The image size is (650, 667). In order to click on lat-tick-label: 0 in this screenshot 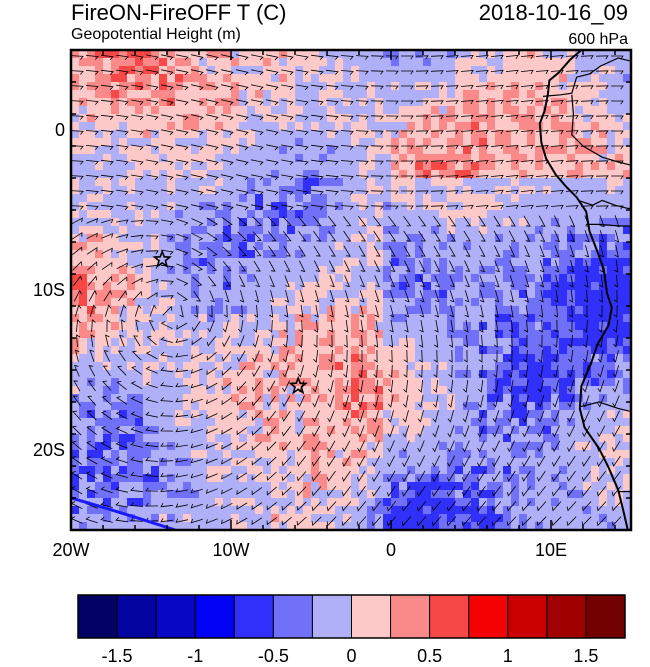, I will do `click(60, 130)`.